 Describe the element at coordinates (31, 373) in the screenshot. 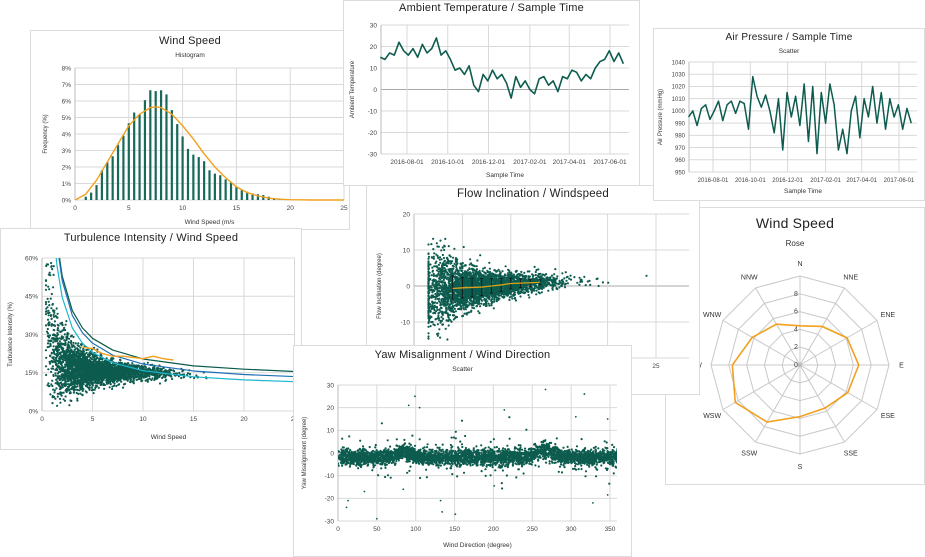

I see `y-tick-label: 15%` at that location.